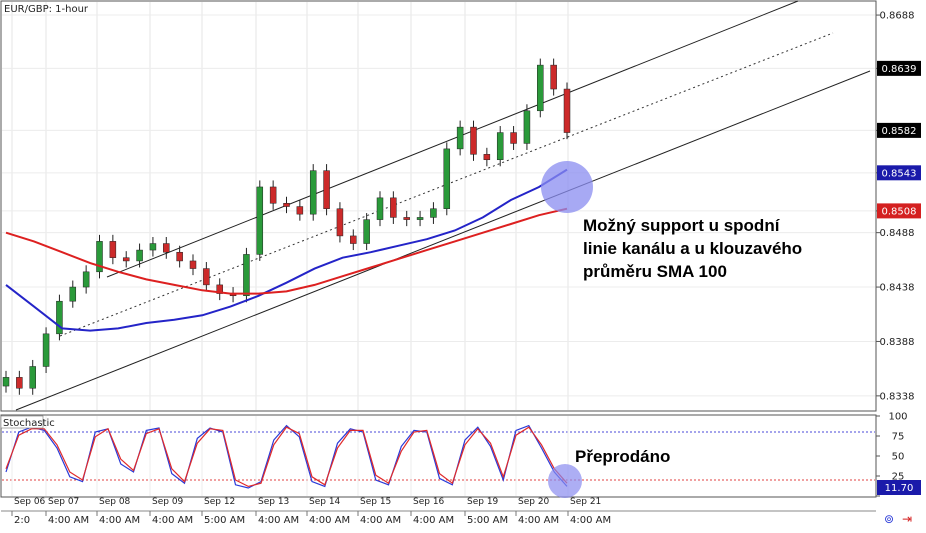 This screenshot has height=533, width=926. What do you see at coordinates (682, 225) in the screenshot?
I see `annotation-line-1: Možný support u spodní` at bounding box center [682, 225].